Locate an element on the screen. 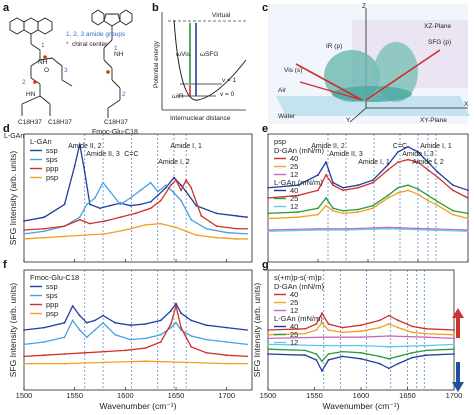  up-arrow-icon is located at coordinates (458, 323).